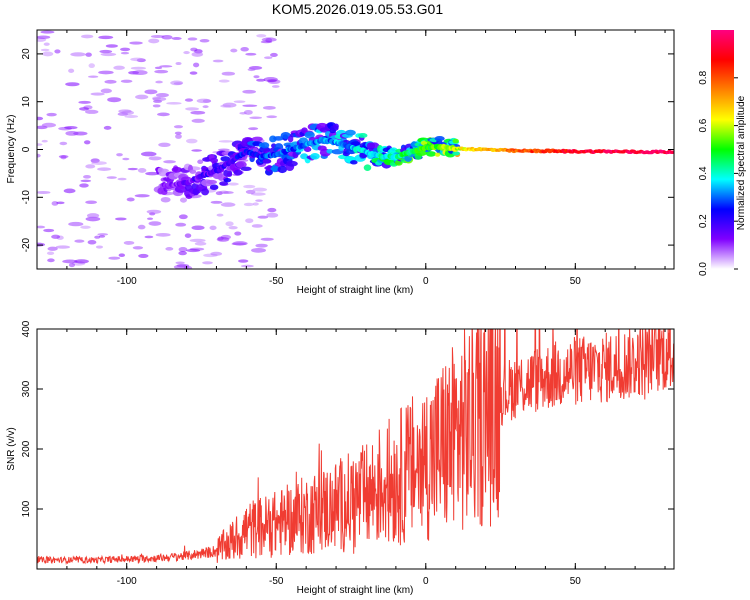  What do you see at coordinates (26, 448) in the screenshot?
I see `snr-y-tick-label: 200` at bounding box center [26, 448].